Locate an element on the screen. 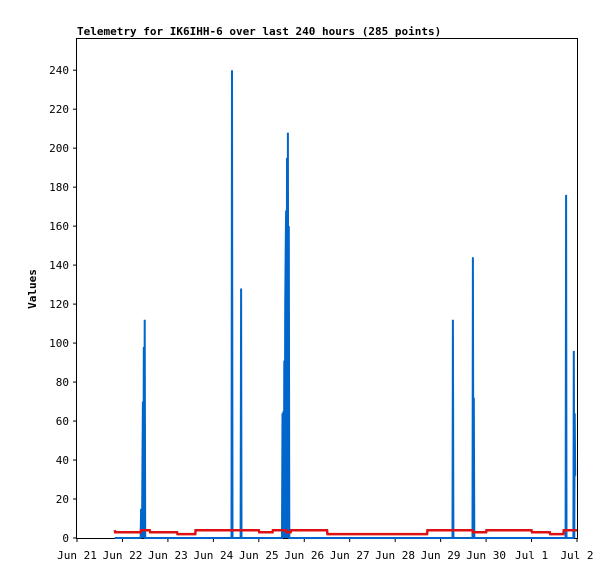  x-tick-label: Jul 2 is located at coordinates (576, 555).